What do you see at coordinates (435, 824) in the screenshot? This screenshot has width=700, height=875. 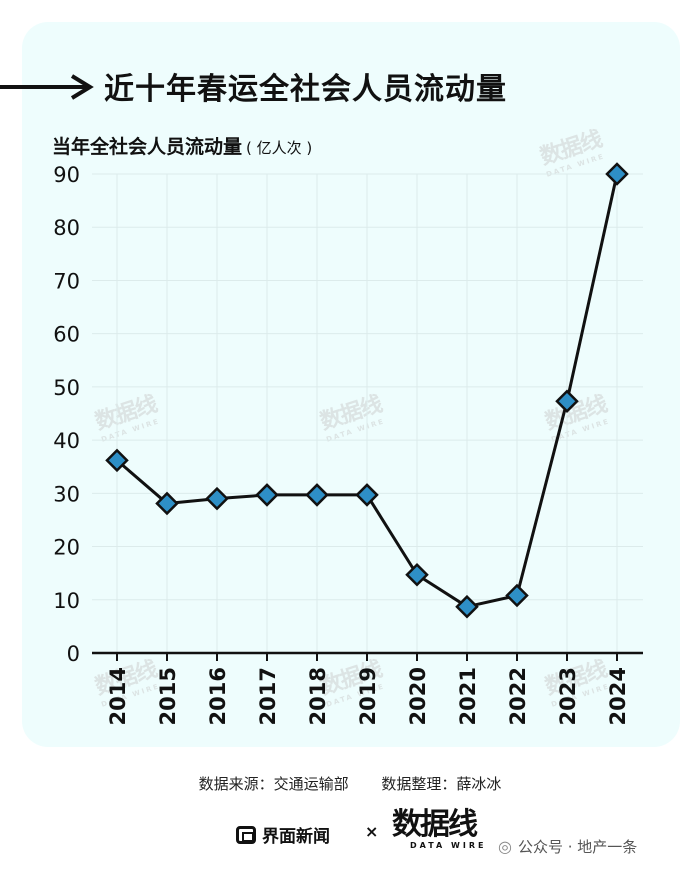 I see `datawire-logo-text: 数据线` at bounding box center [435, 824].